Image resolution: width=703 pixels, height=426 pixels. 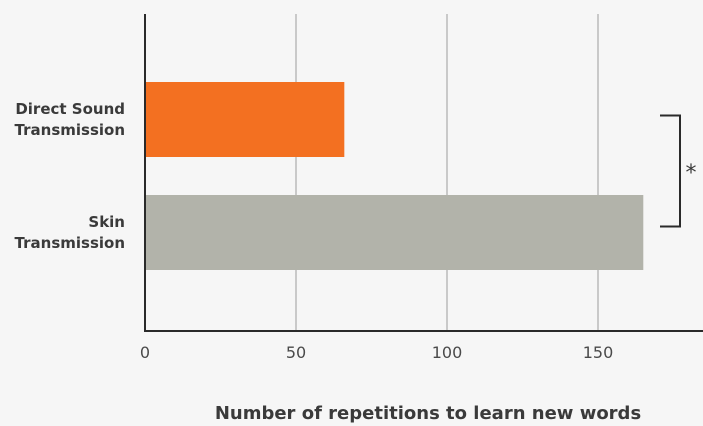 I want to click on bar-skin, so click(x=394, y=232).